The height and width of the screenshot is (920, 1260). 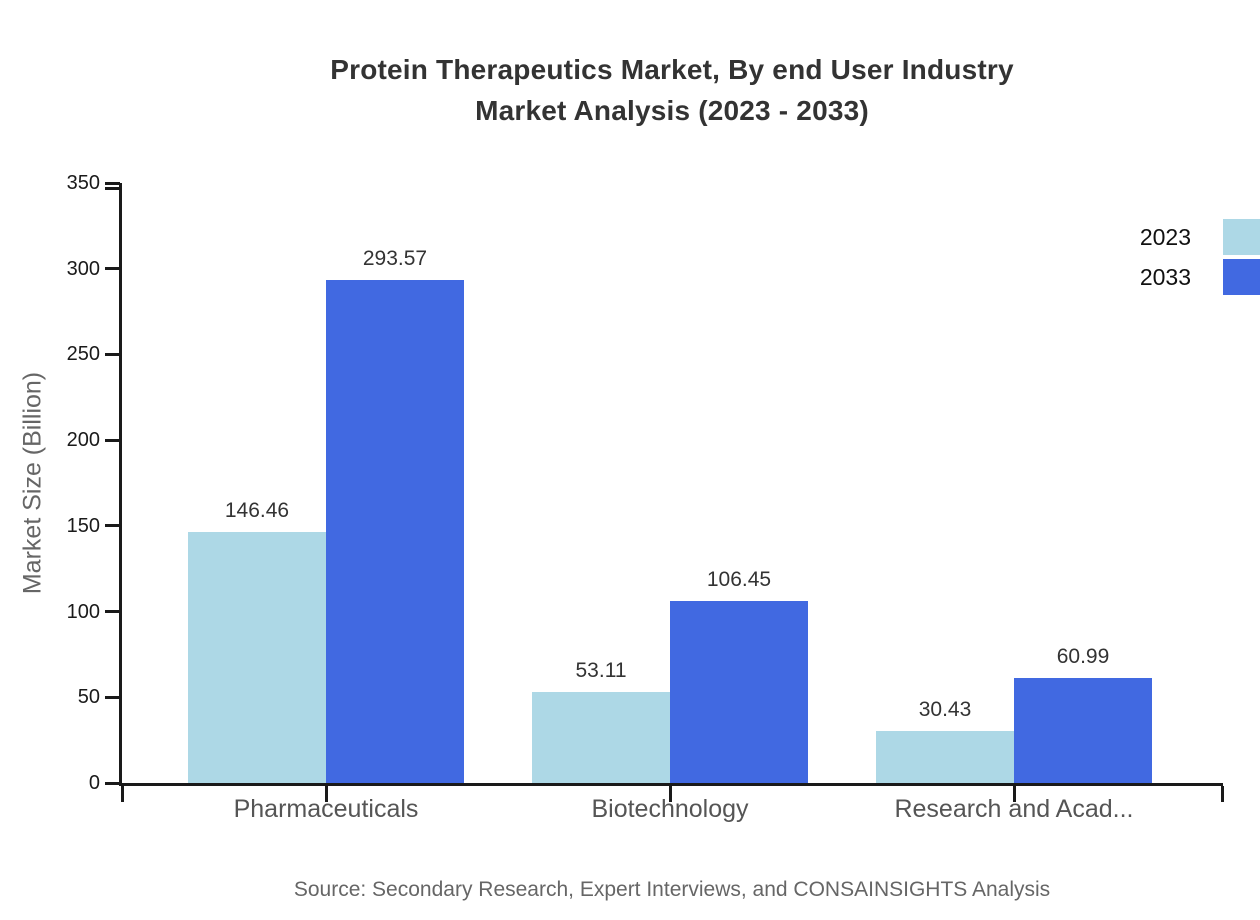 What do you see at coordinates (945, 709) in the screenshot?
I see `value-label-2023-research-and-acad: 30.43` at bounding box center [945, 709].